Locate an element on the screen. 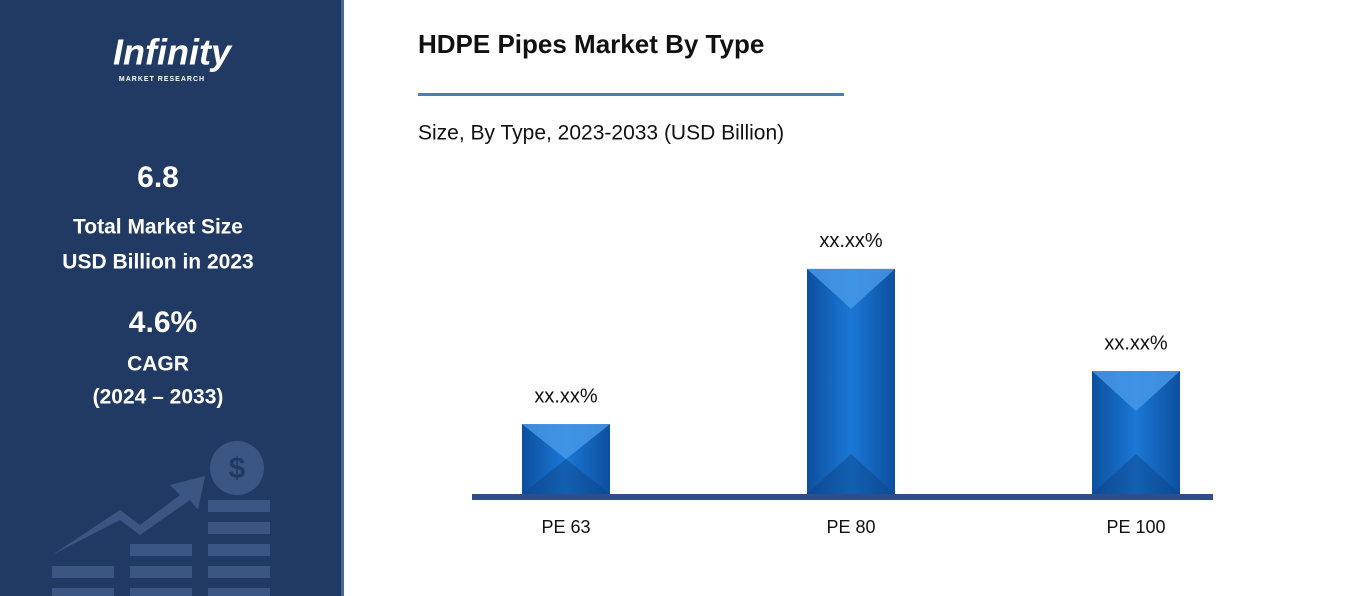 Image resolution: width=1355 pixels, height=596 pixels. cagr-period: (2024 – 2033) is located at coordinates (158, 397).